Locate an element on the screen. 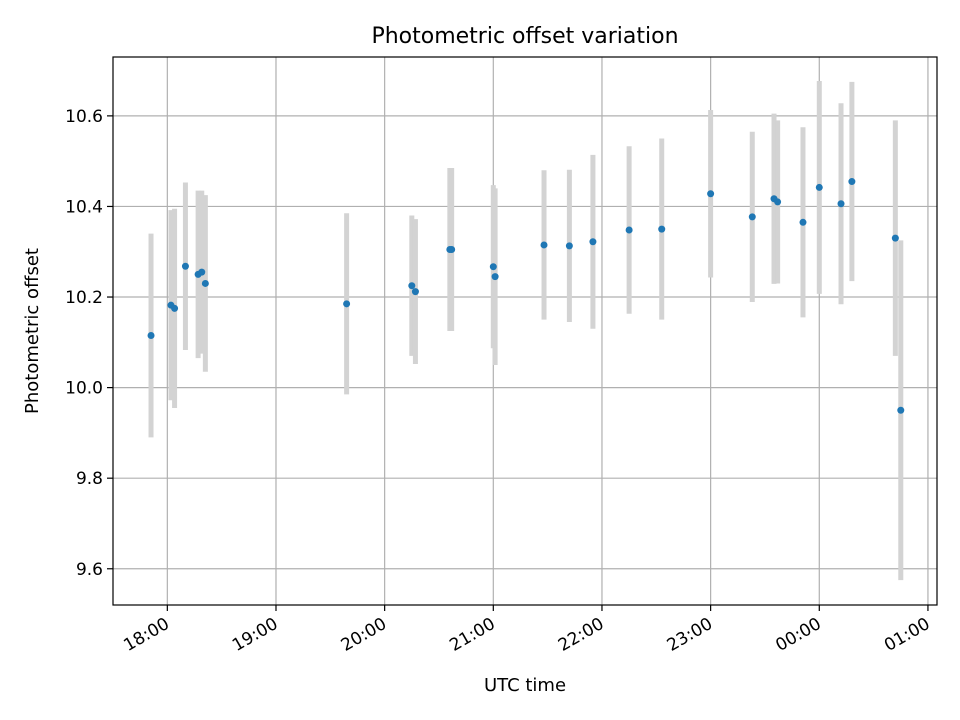  y-axis-label: Photometric offset is located at coordinates (32, 331).